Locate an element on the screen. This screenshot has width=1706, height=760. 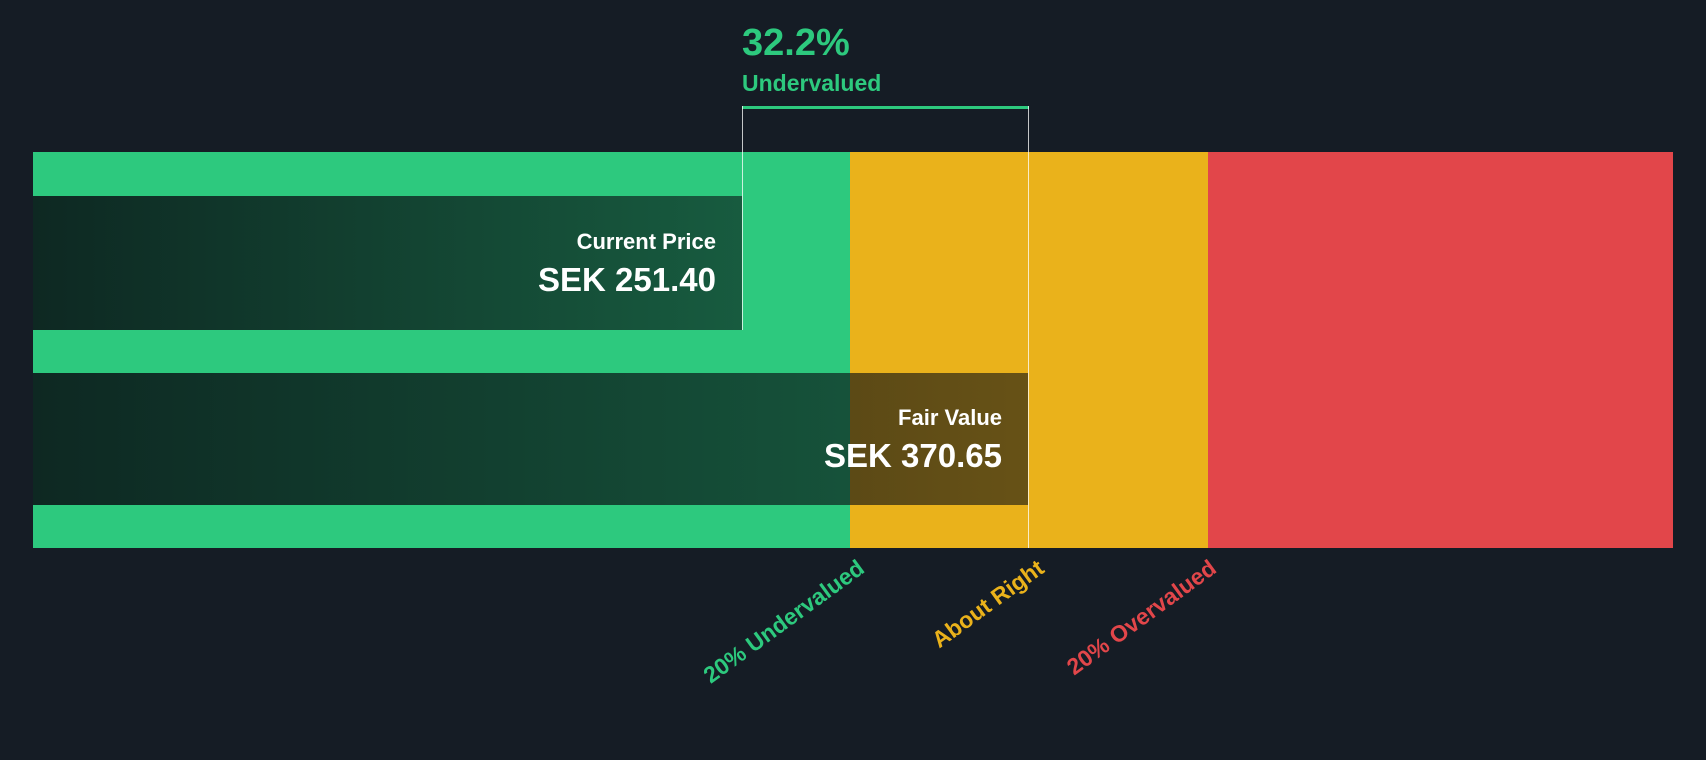
valuation-annotation: 32.2% Undervalued is located at coordinates (812, 59).